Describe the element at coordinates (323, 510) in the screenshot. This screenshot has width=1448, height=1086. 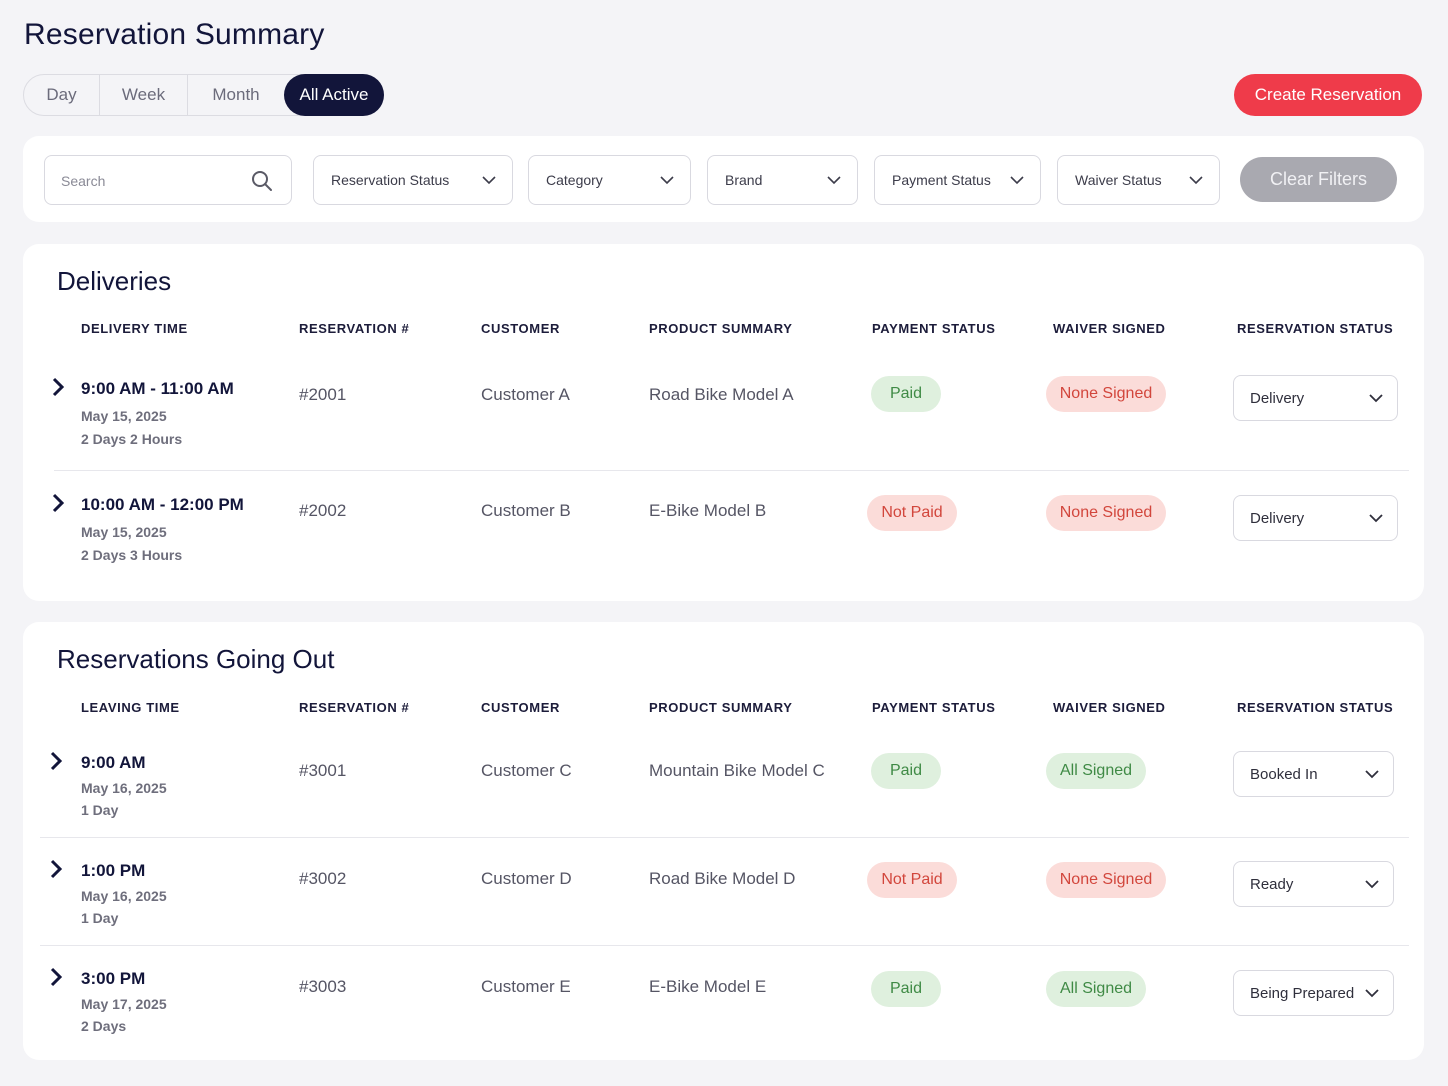
I see `reservation-number: #2002` at that location.